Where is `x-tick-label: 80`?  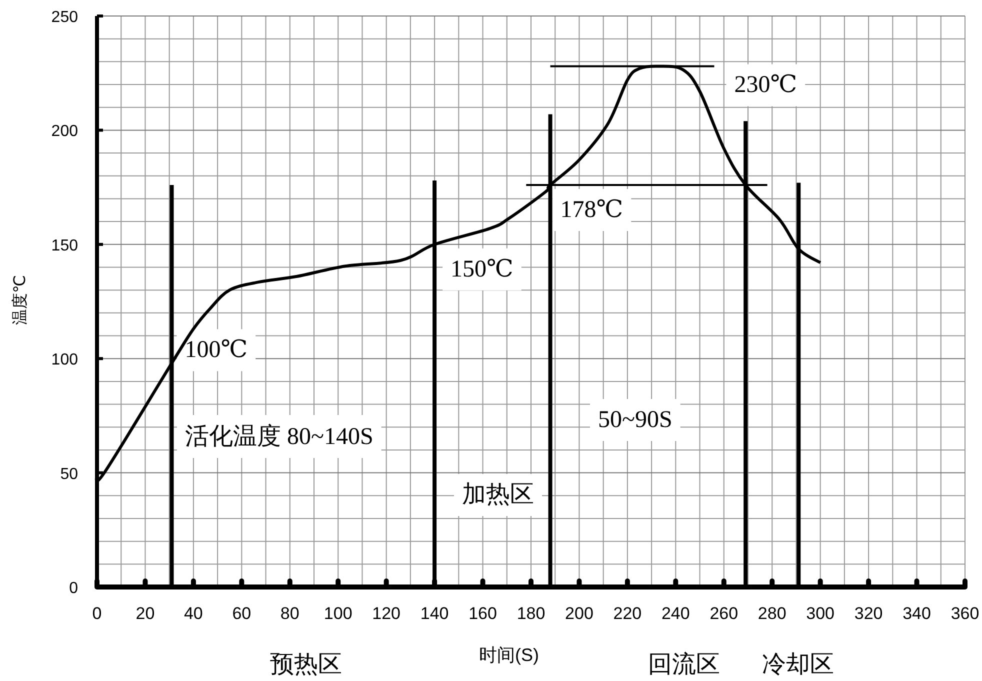
x-tick-label: 80 is located at coordinates (290, 613).